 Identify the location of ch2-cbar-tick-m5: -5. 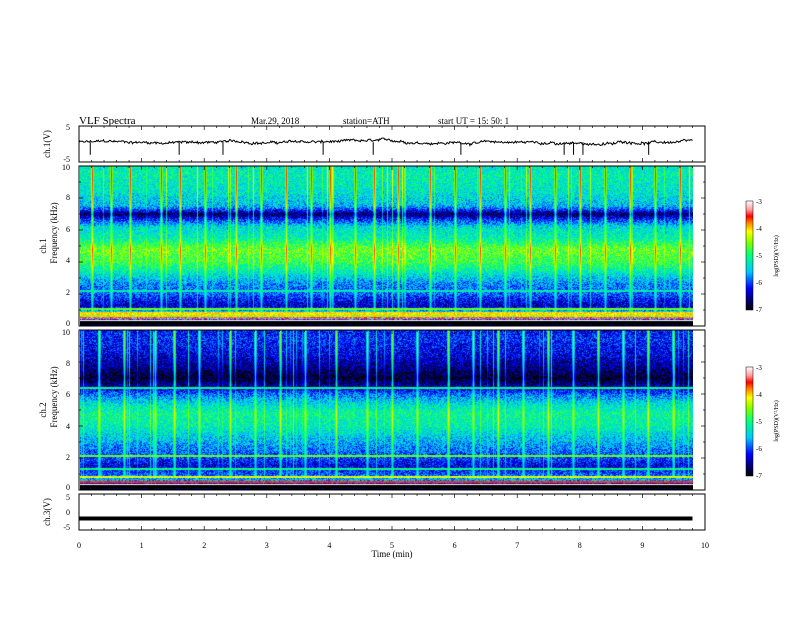
(759, 422).